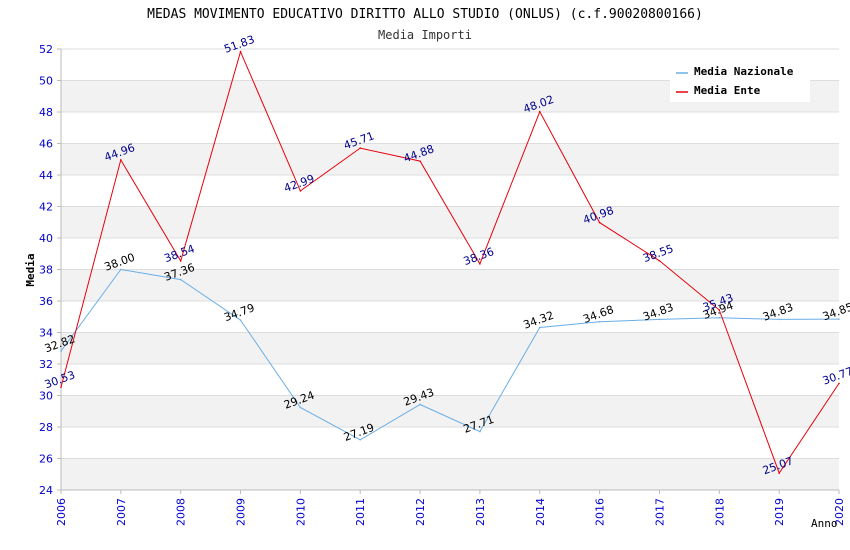 This screenshot has height=550, width=850. What do you see at coordinates (659, 512) in the screenshot?
I see `x-tick-label: 2017` at bounding box center [659, 512].